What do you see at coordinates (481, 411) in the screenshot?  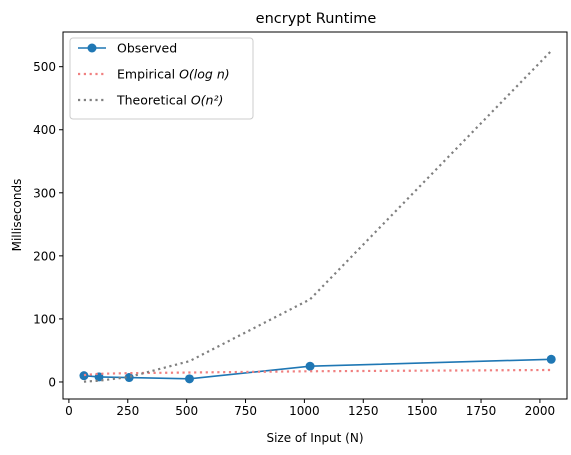 I see `x-tick-label: 1750` at bounding box center [481, 411].